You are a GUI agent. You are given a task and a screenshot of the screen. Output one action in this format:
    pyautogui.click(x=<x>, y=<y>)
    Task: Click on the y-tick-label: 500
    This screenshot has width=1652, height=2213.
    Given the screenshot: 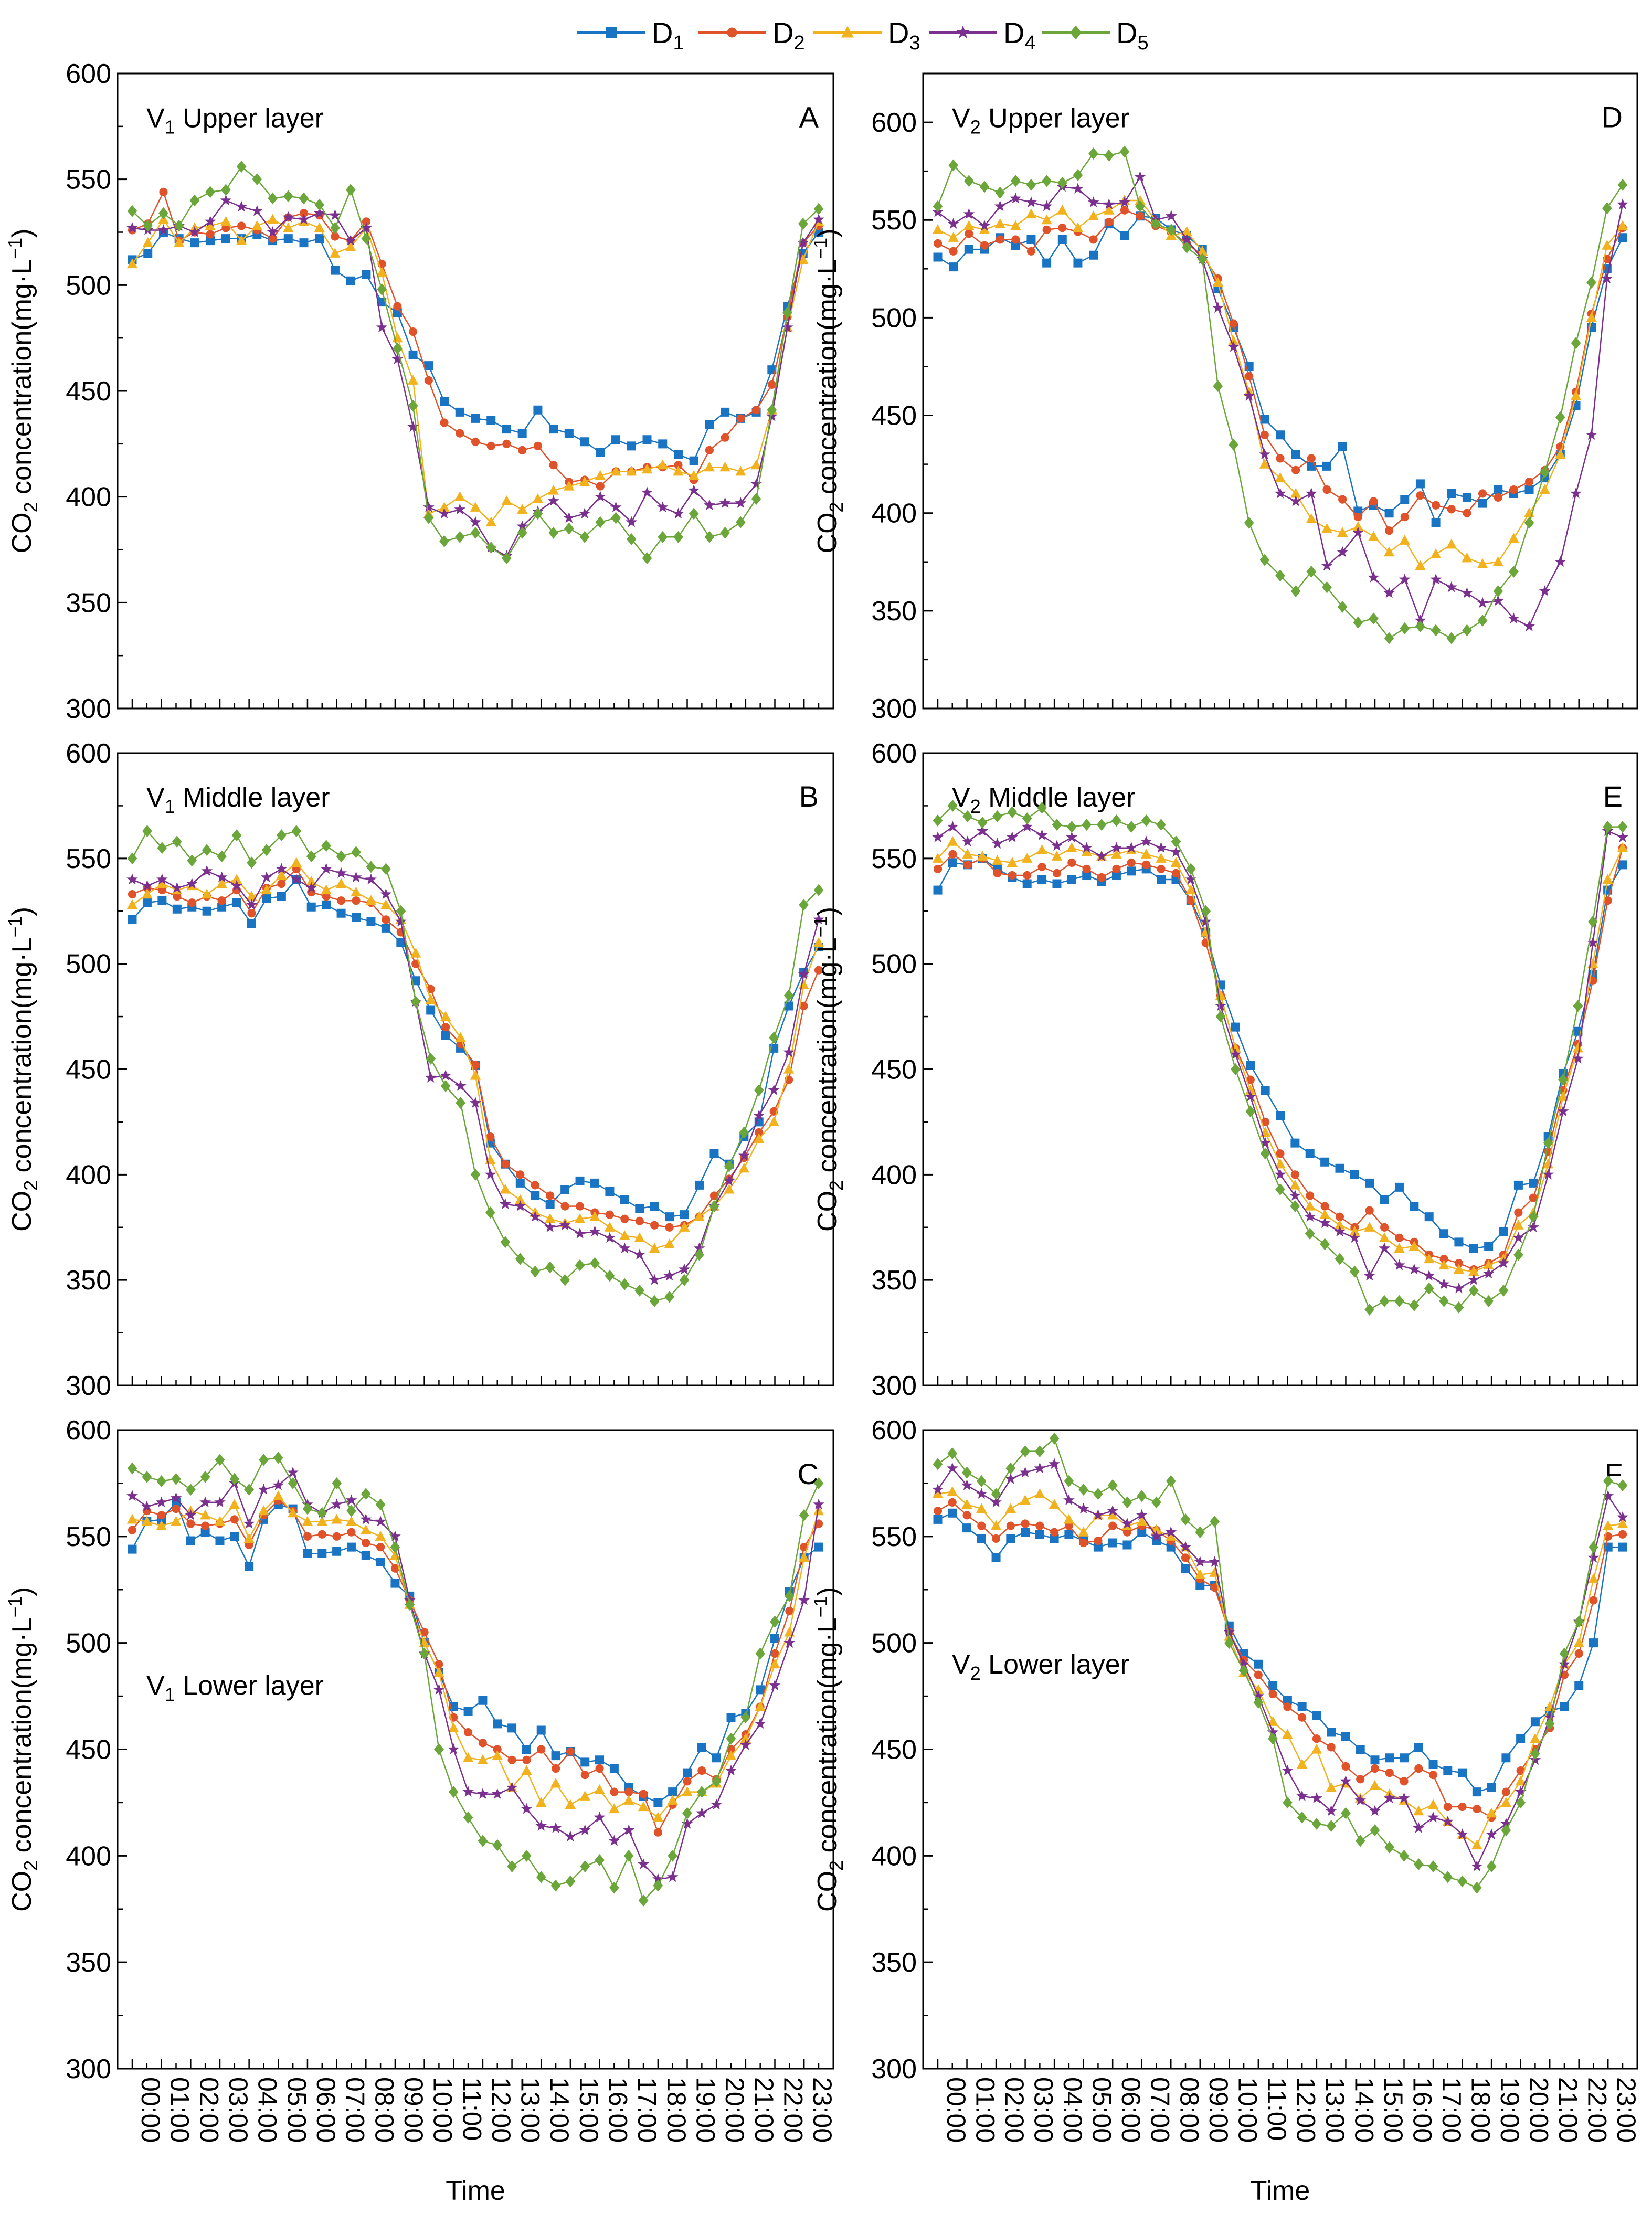 What is the action you would take?
    pyautogui.click(x=88, y=964)
    